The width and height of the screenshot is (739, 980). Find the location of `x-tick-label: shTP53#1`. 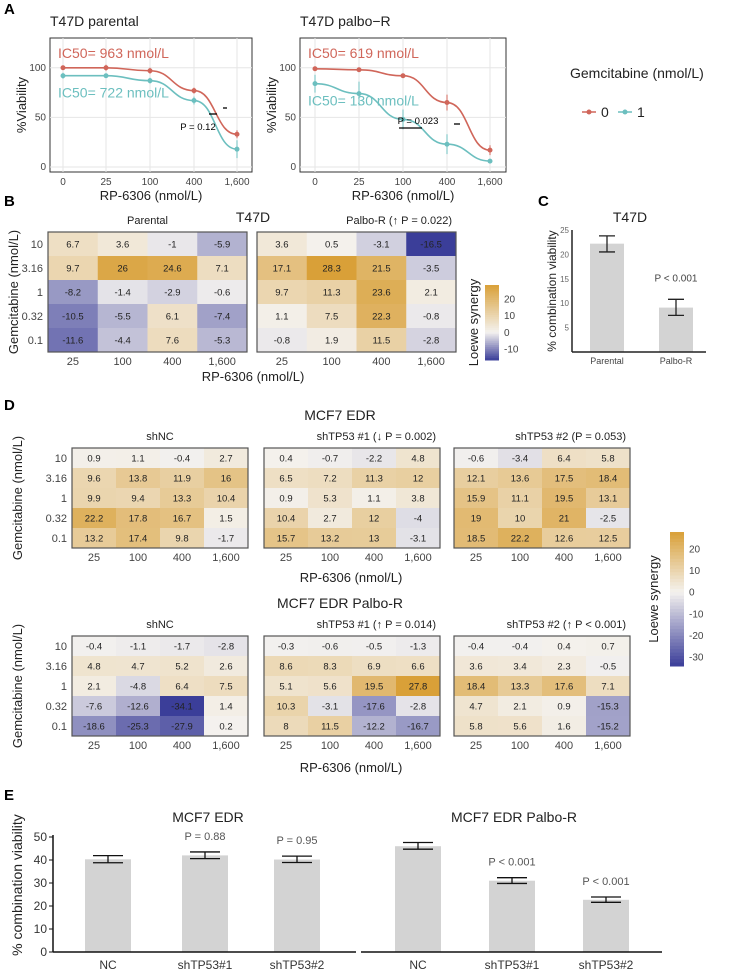

x-tick-label: shTP53#1 is located at coordinates (205, 965).